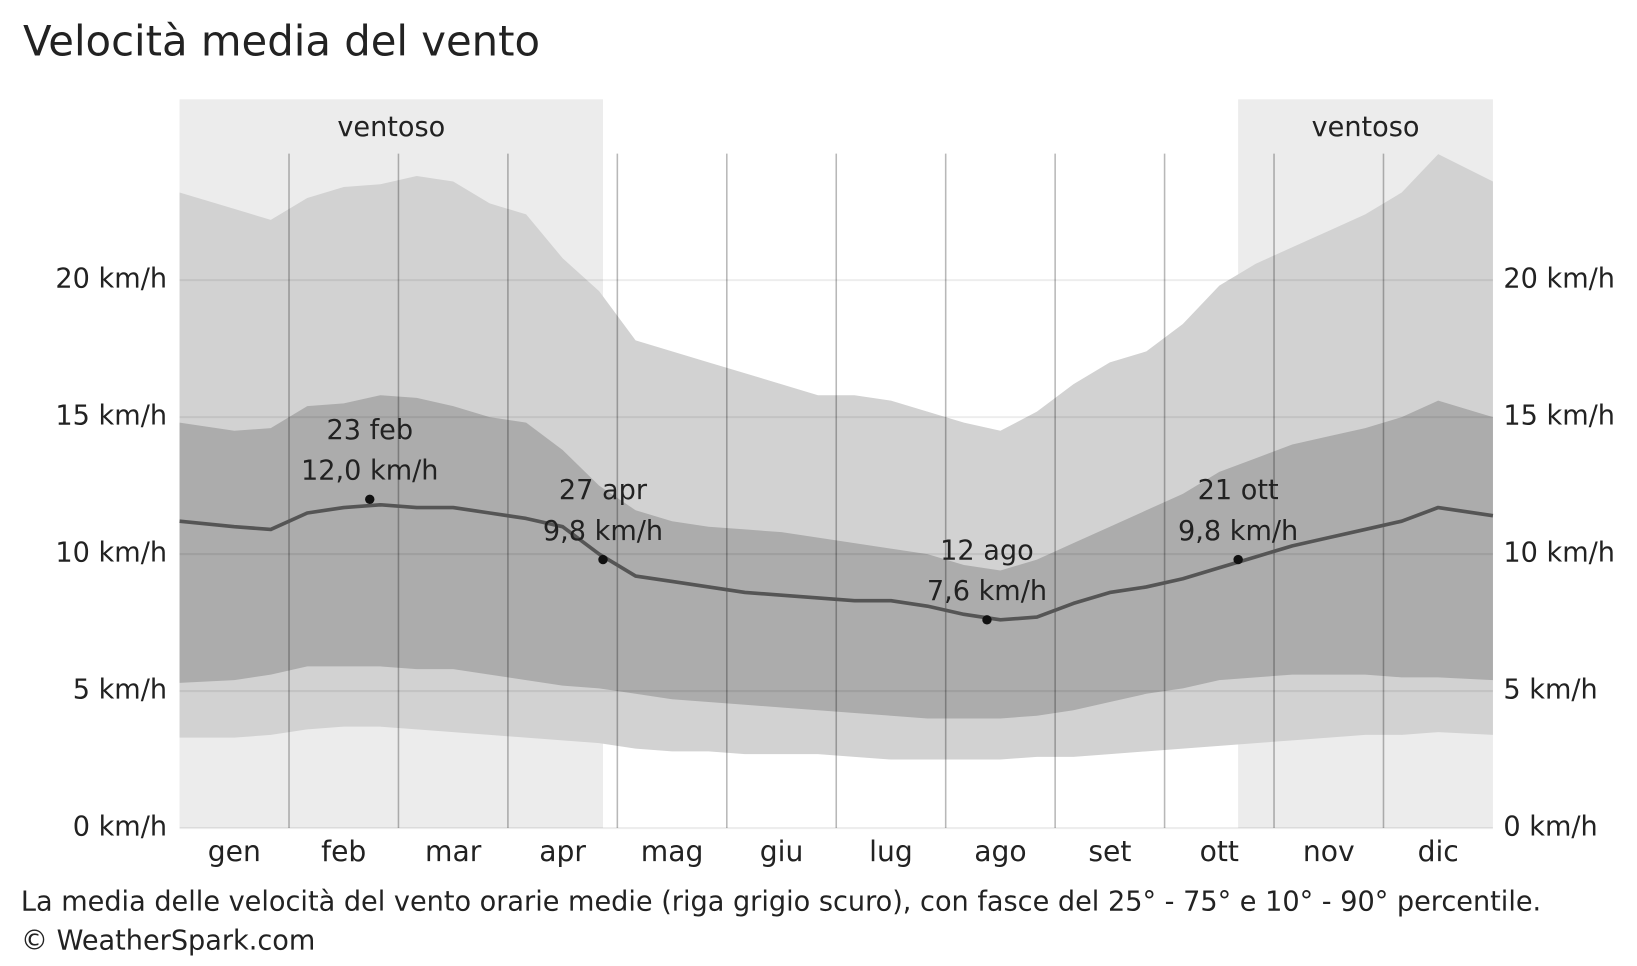  Describe the element at coordinates (453, 851) in the screenshot. I see `x-tick-label: mar` at that location.